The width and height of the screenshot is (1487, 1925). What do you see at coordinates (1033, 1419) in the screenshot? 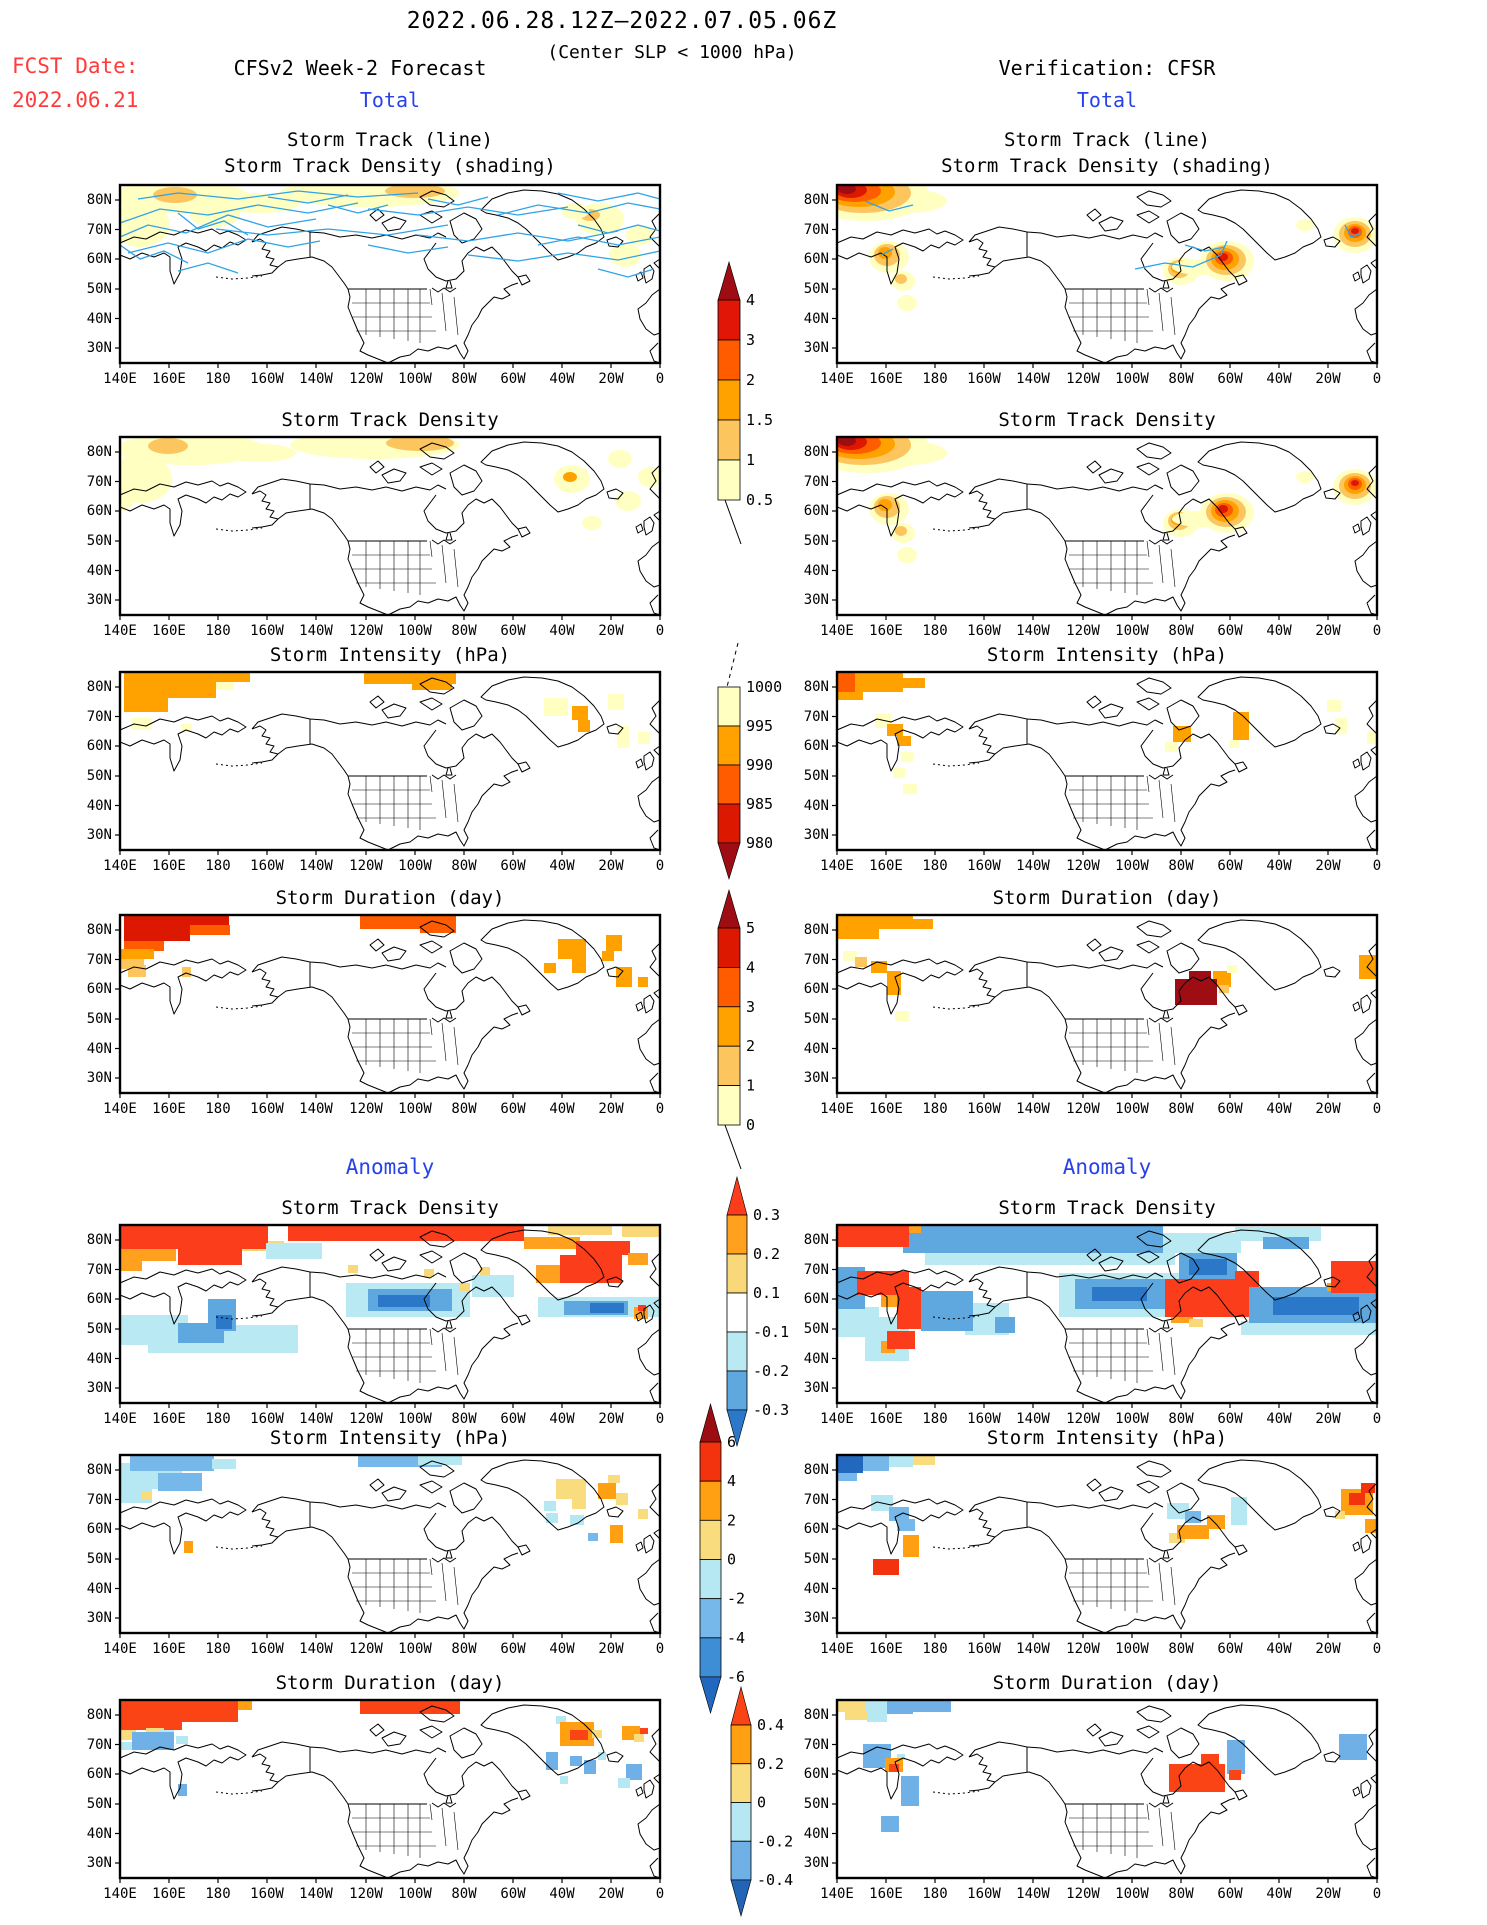
I see `lon-tick-label: 140W` at bounding box center [1033, 1419].